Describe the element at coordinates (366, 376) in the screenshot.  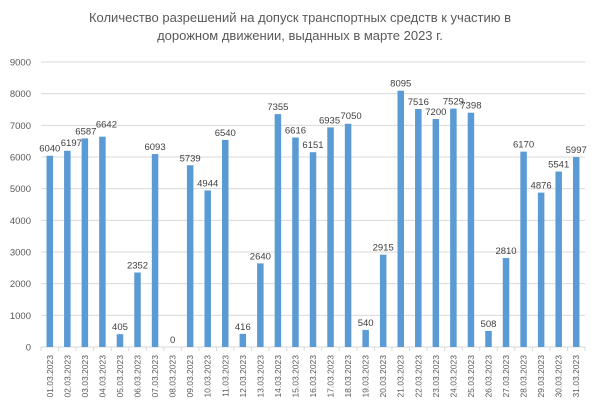
I see `x-tick-label: 19.03.2023` at that location.